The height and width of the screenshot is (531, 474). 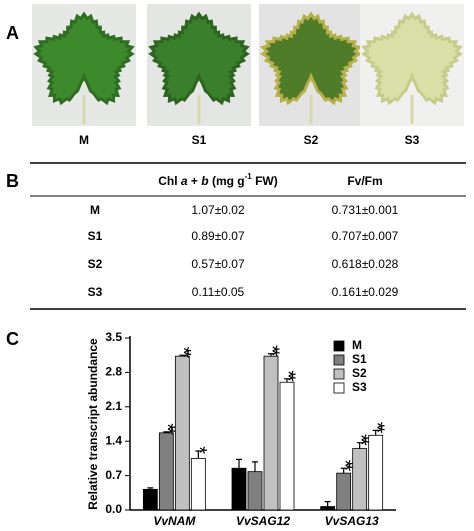 What do you see at coordinates (218, 236) in the screenshot?
I see `table-cell: 0.89±0.07` at bounding box center [218, 236].